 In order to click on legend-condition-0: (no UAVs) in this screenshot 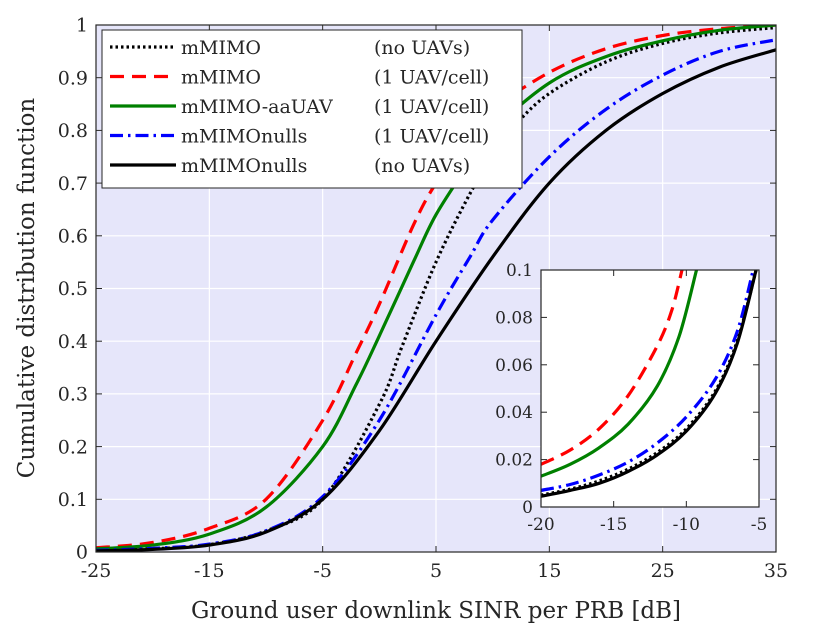, I will do `click(422, 48)`.